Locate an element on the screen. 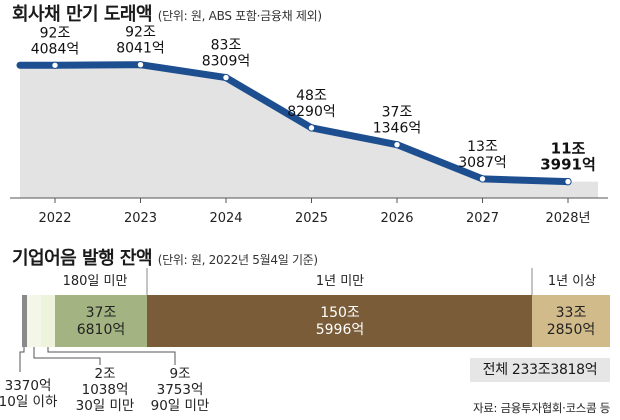 This screenshot has height=420, width=620. segment-value-label: 37조 is located at coordinates (101, 313).